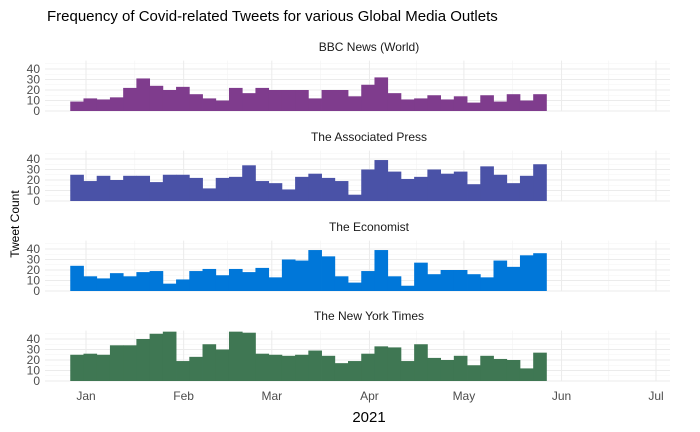  I want to click on y-tick-label: 0, so click(36, 381).